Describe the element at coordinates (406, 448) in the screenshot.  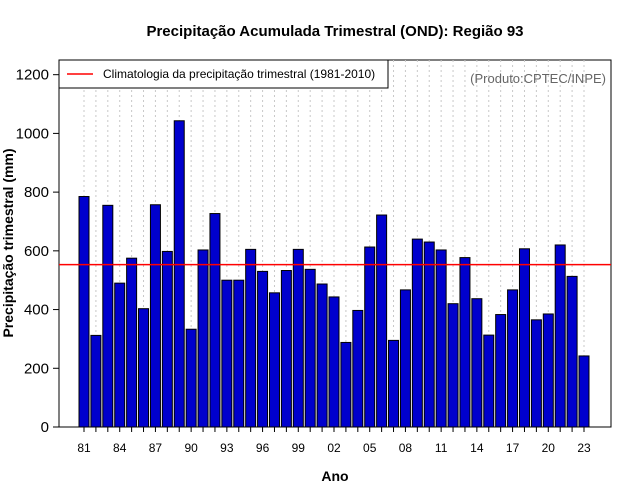
I see `x-tick-label: 08` at that location.